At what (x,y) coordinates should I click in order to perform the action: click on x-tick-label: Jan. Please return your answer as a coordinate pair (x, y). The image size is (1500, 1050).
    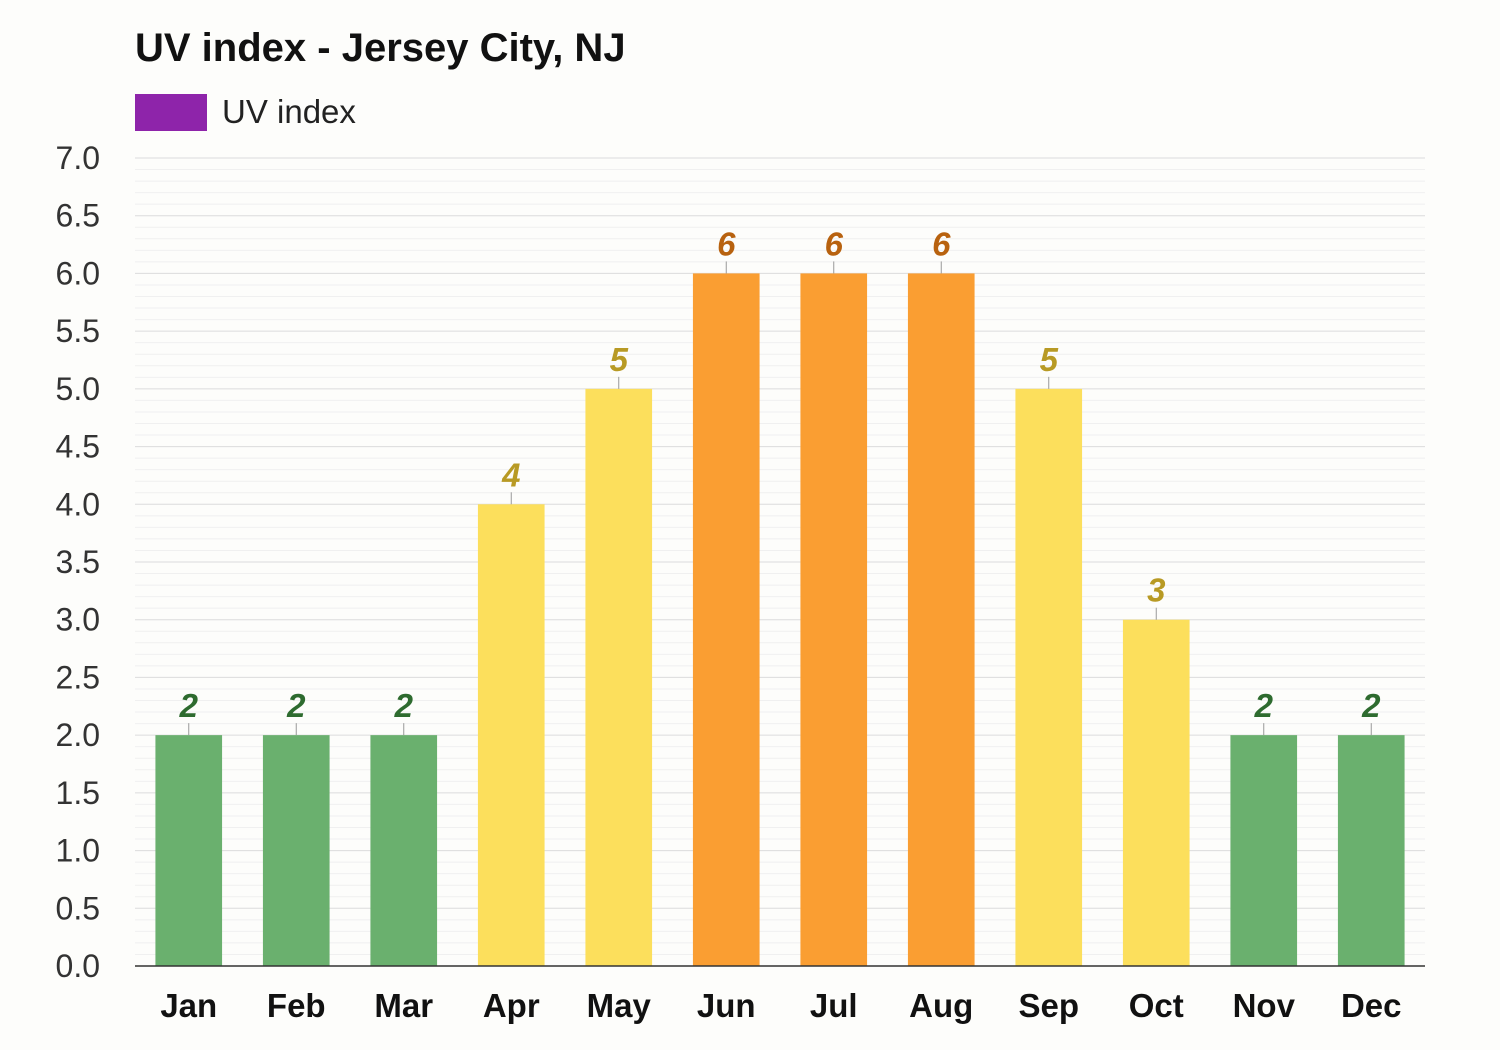
    Looking at the image, I should click on (188, 1005).